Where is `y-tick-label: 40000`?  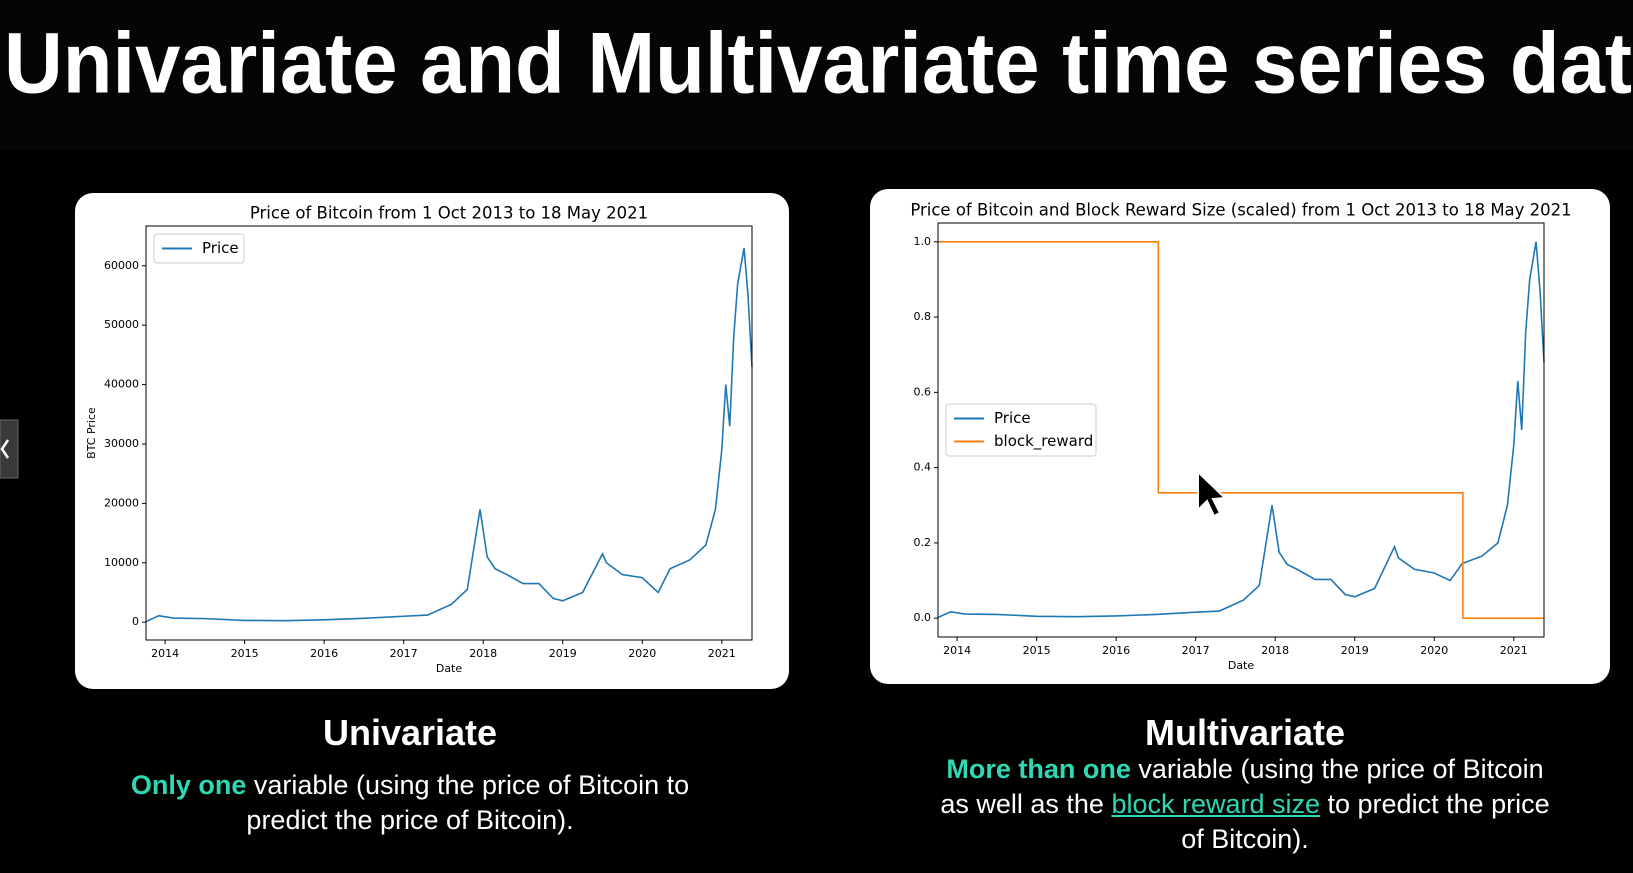 y-tick-label: 40000 is located at coordinates (121, 384).